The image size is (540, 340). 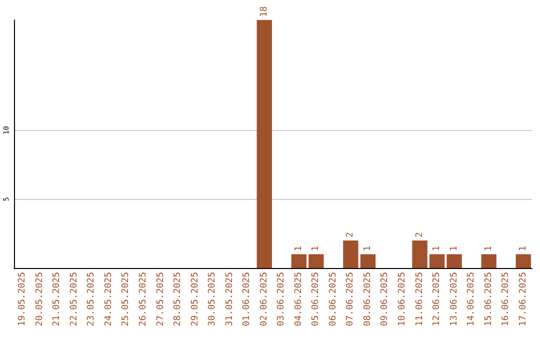 I want to click on x-tick-label: 07.06.2025, so click(x=351, y=299).